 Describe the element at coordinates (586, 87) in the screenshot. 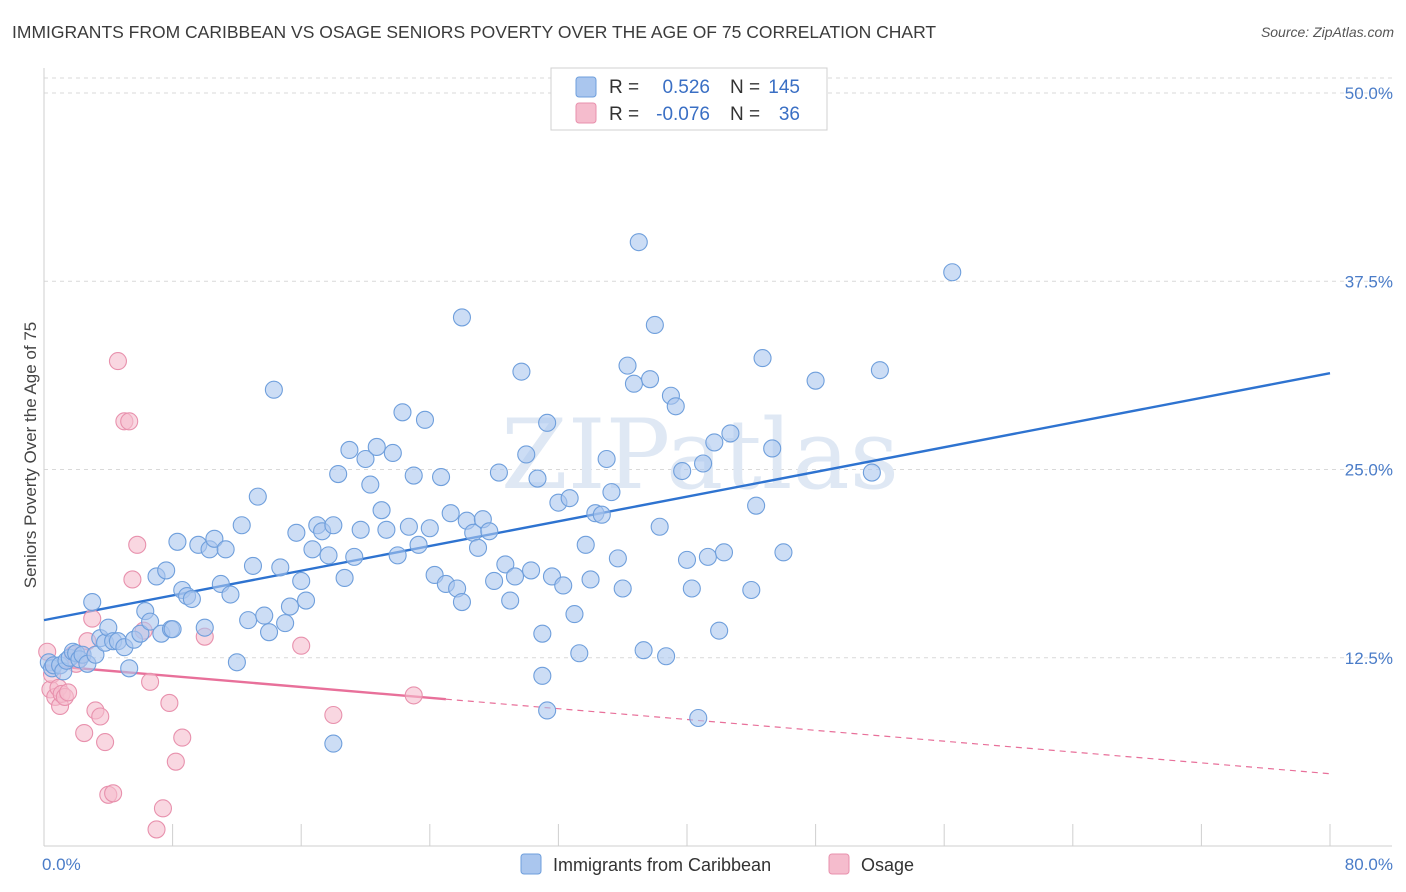

I see `legend-swatch-blue` at that location.